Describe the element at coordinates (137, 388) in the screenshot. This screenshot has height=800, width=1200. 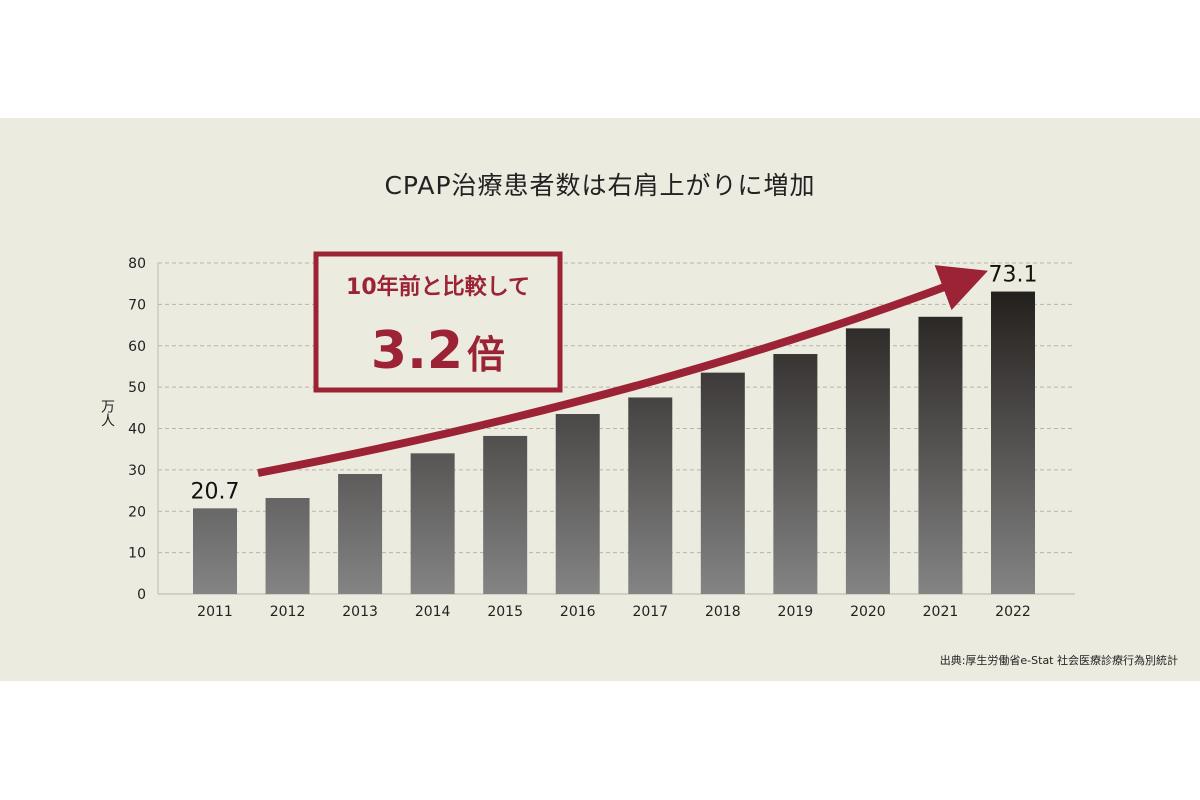
I see `y-tick-label: 50` at that location.